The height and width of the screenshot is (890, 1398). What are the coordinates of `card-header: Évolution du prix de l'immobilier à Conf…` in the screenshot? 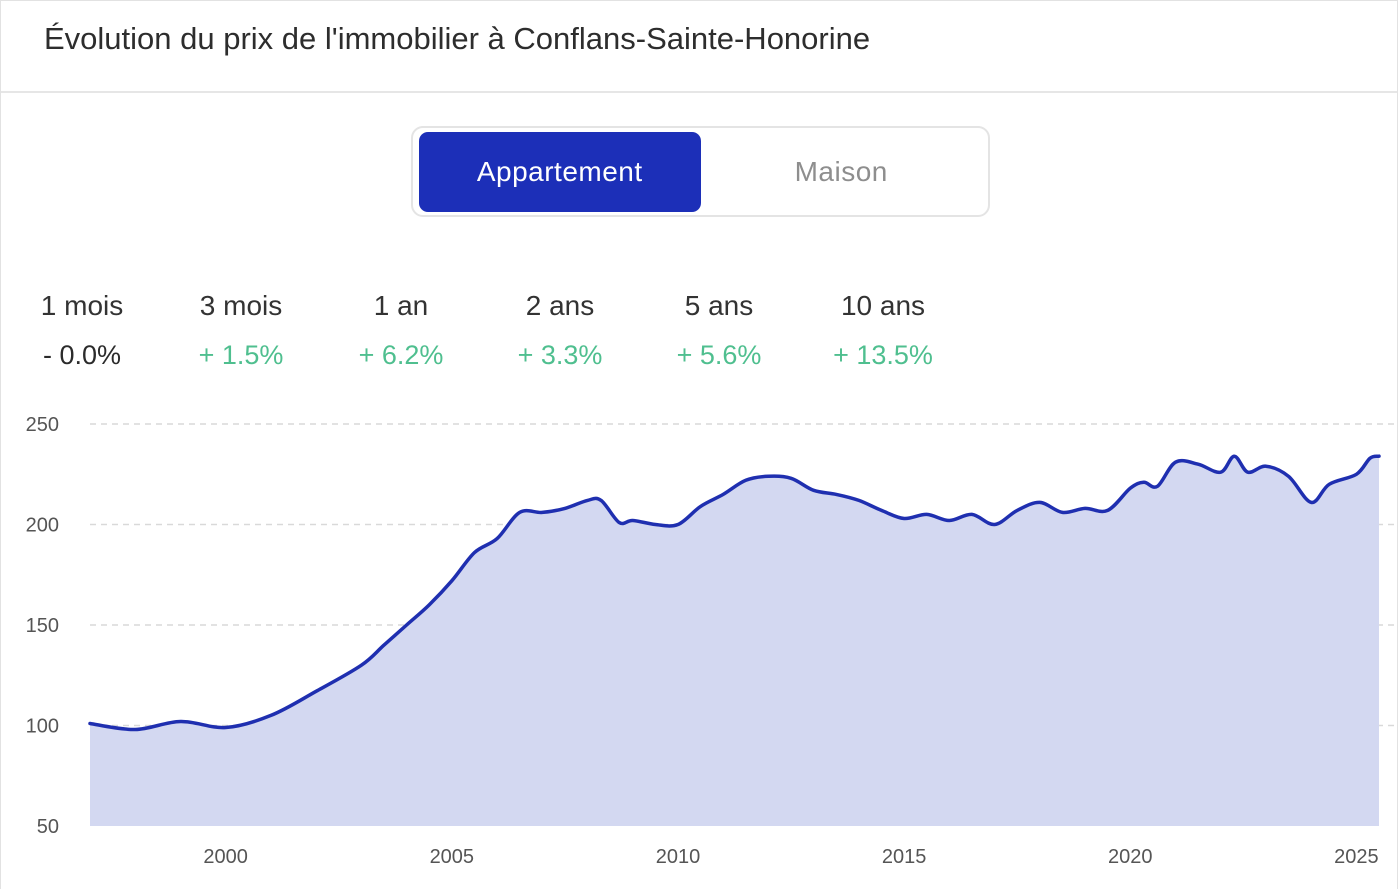 It's located at (699, 47).